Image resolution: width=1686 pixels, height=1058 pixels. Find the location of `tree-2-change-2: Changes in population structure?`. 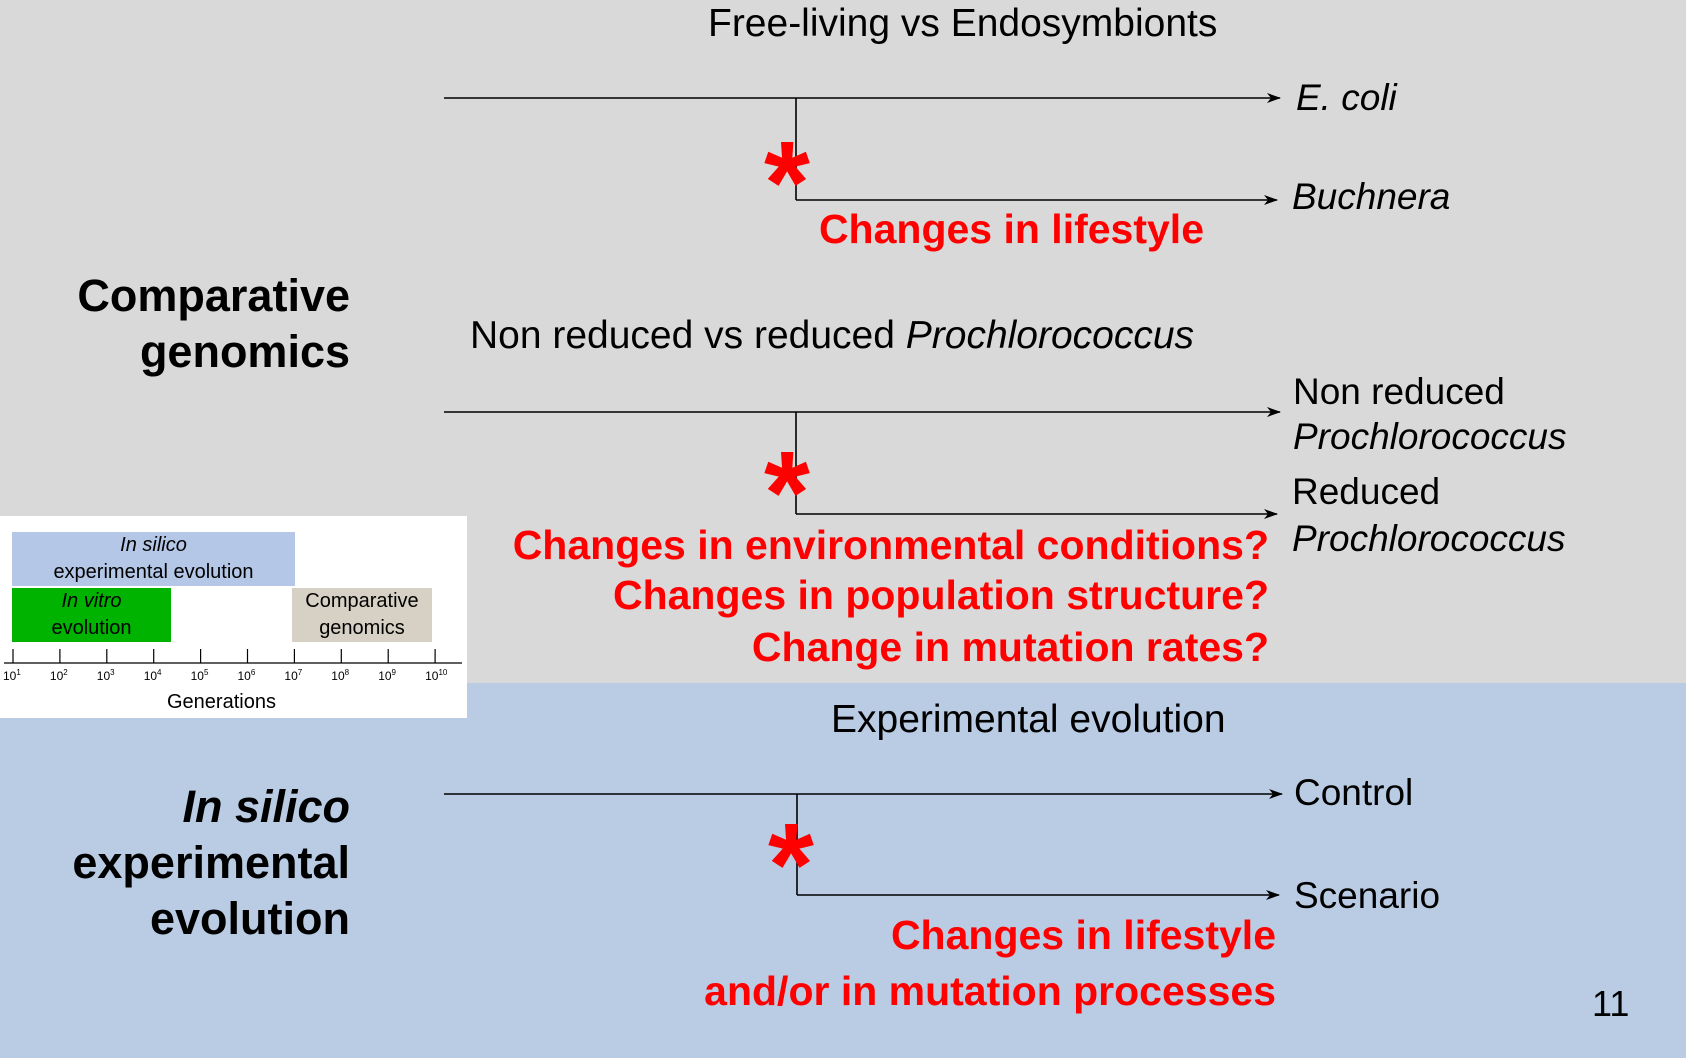

tree-2-change-2: Changes in population structure? is located at coordinates (940, 595).